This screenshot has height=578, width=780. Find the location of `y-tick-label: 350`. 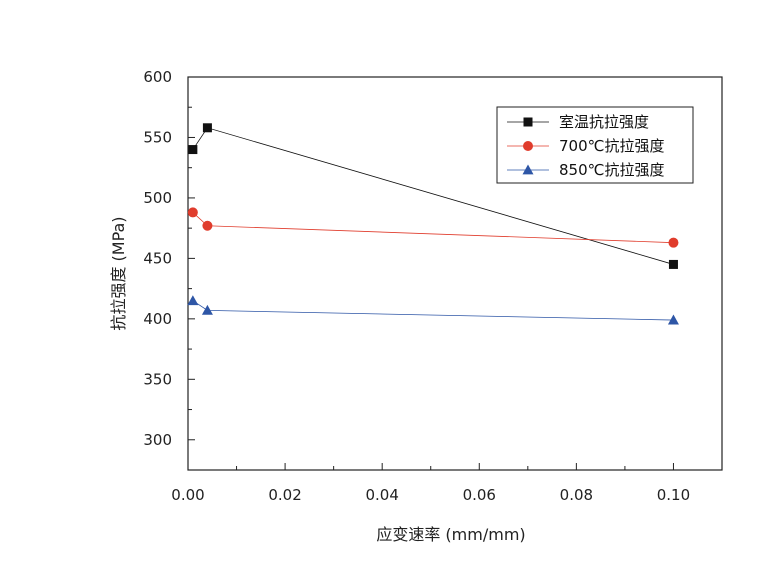

y-tick-label: 350 is located at coordinates (157, 379).